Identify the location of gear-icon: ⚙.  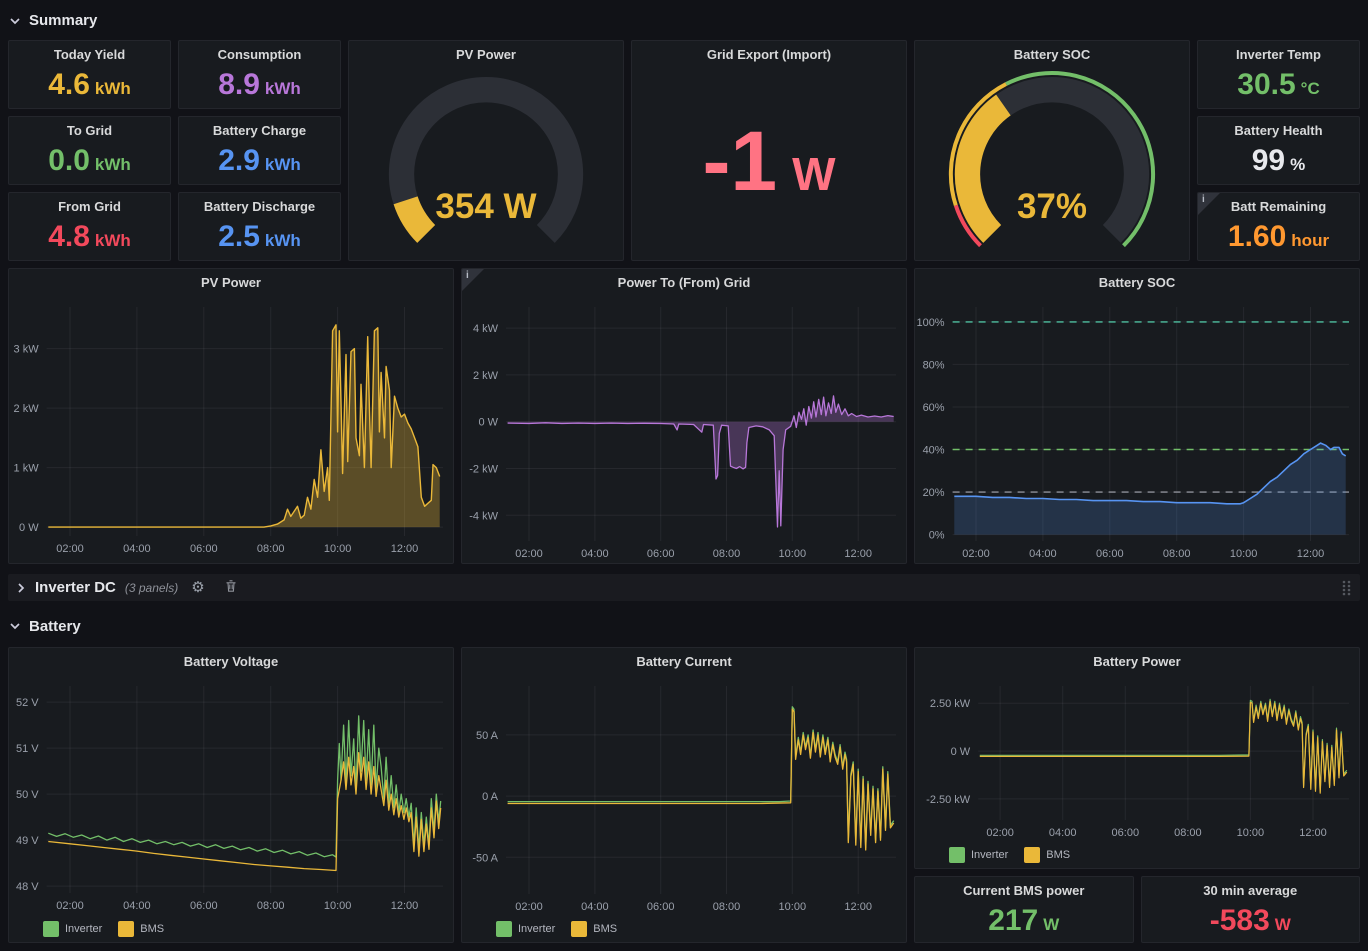
(198, 587).